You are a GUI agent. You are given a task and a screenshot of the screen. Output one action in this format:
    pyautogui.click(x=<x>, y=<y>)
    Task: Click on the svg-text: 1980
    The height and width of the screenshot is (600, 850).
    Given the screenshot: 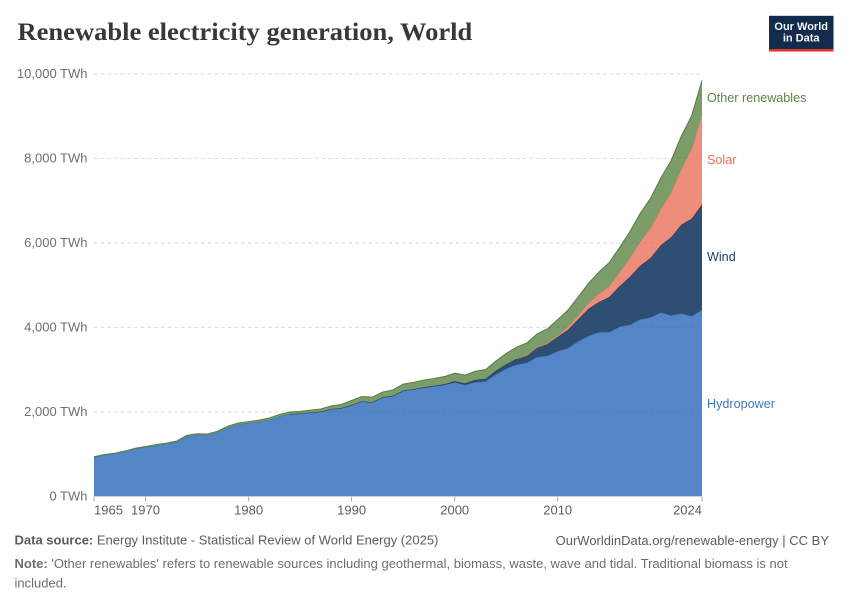 What is the action you would take?
    pyautogui.click(x=248, y=510)
    